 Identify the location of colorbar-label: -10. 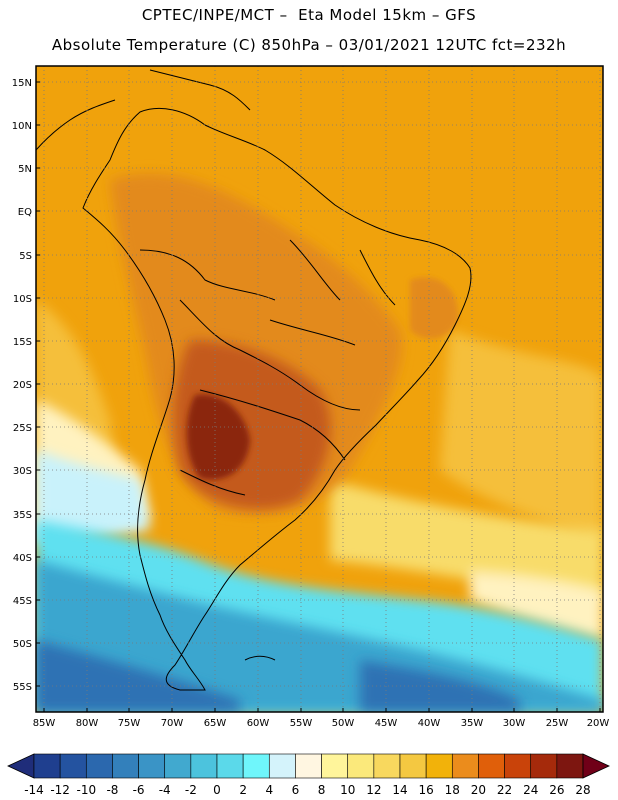
(86, 790).